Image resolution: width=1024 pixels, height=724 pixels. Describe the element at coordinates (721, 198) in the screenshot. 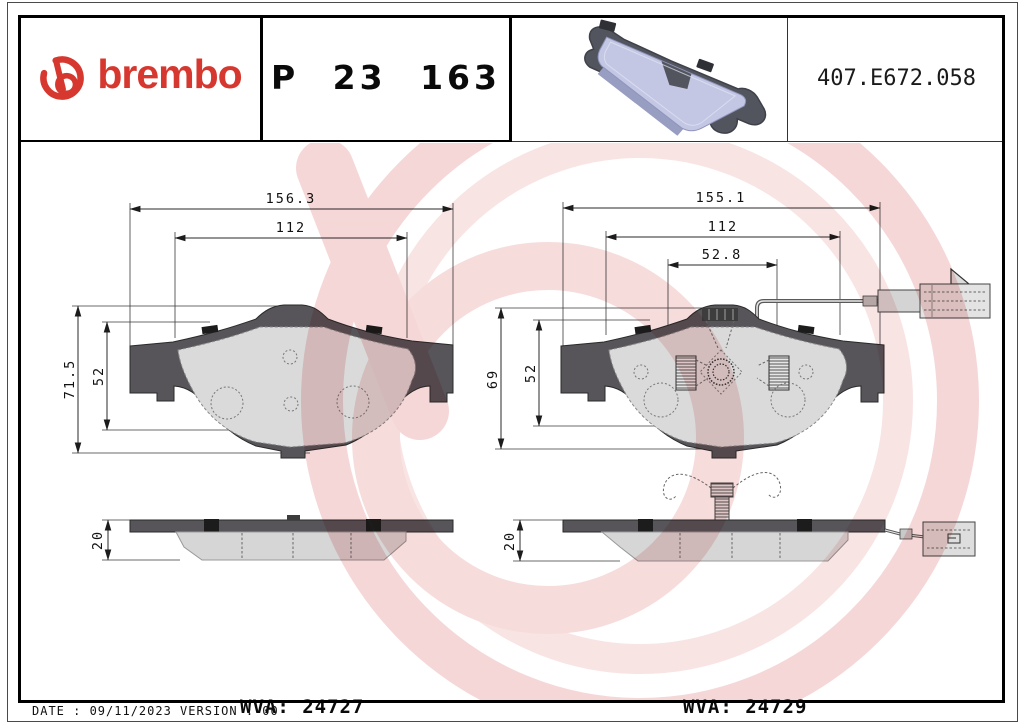

I see `dim-right-outer-width: 155.1` at that location.